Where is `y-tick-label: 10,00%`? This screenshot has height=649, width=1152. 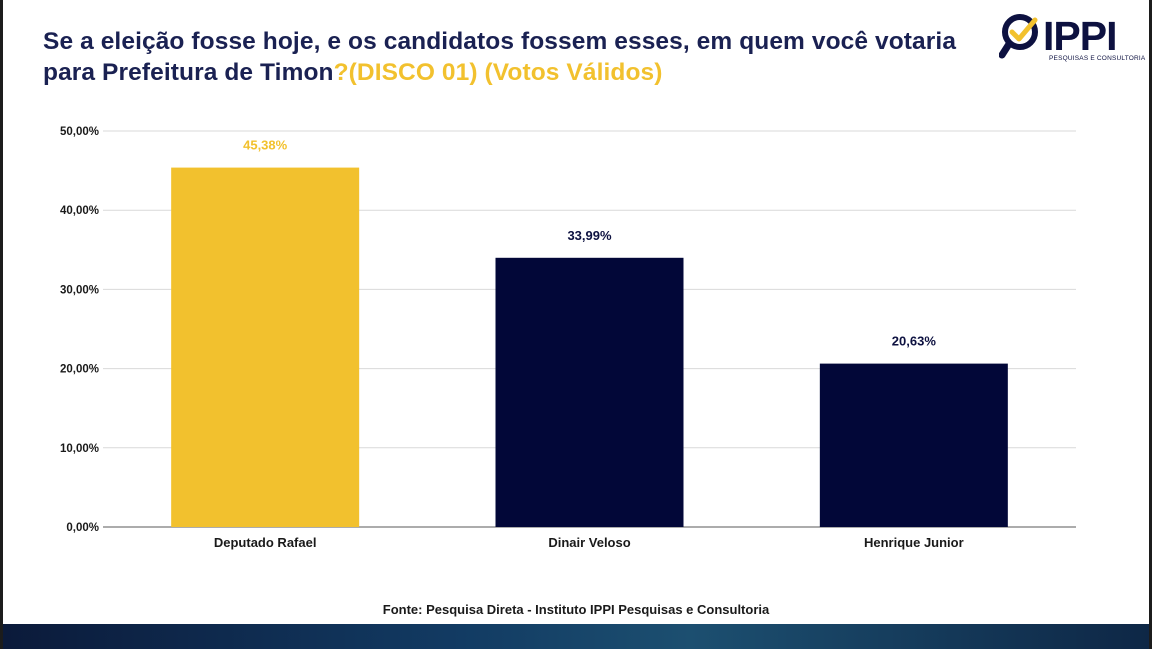
y-tick-label: 10,00% is located at coordinates (79, 449).